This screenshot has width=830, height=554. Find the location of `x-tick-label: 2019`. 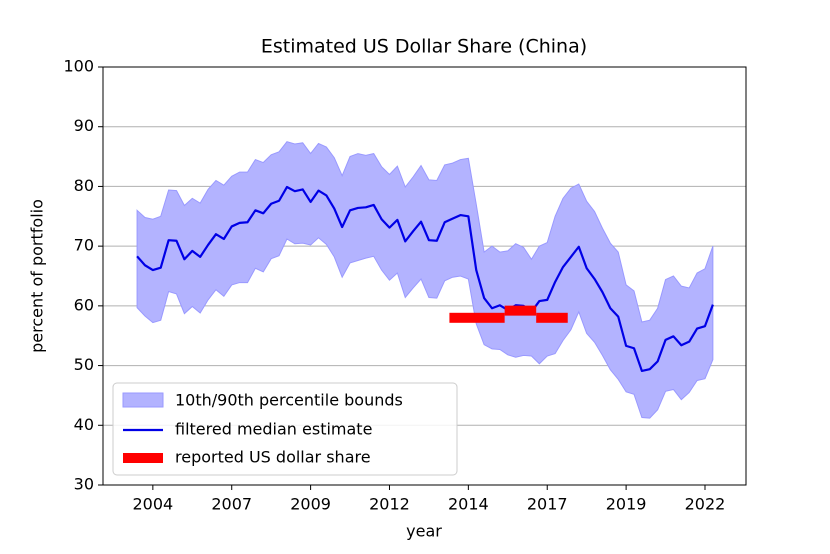

x-tick-label: 2019 is located at coordinates (626, 504).